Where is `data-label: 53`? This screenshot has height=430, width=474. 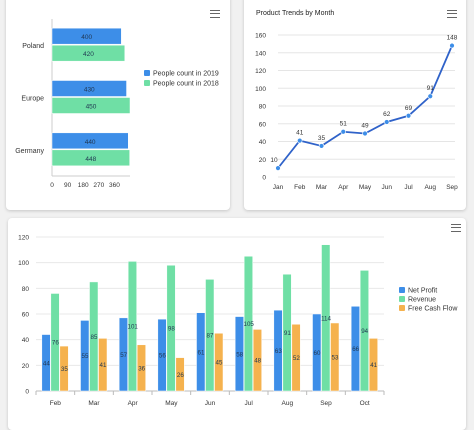 data-label: 53 is located at coordinates (335, 357).